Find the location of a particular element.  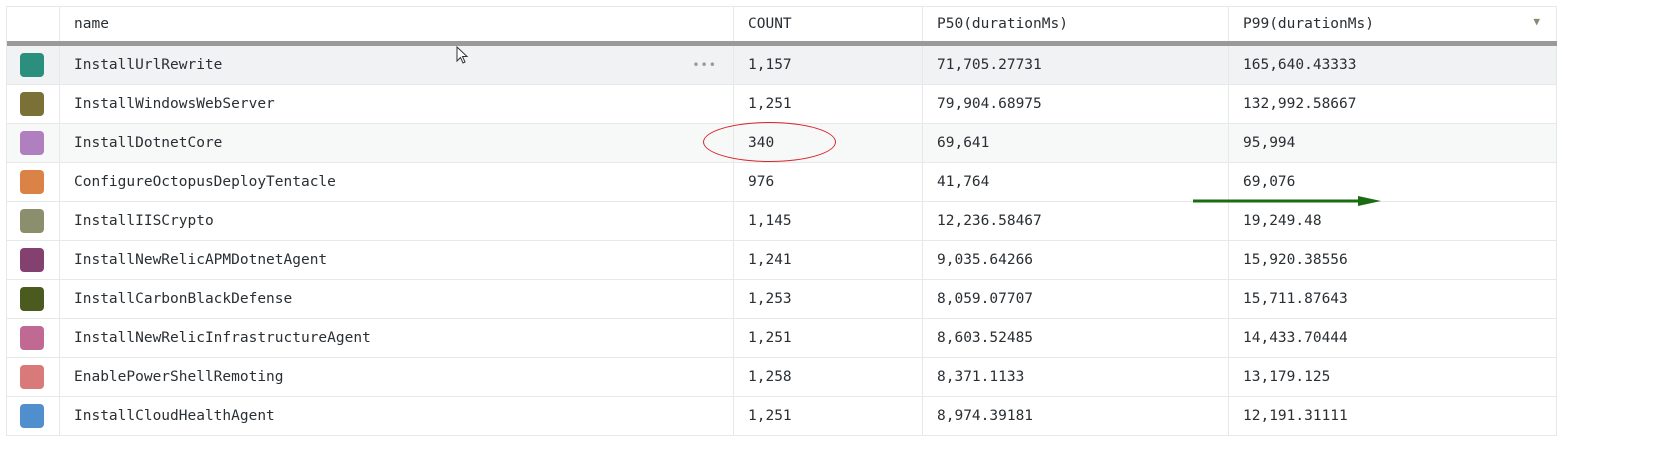

name-cell: InstallIISCrypto is located at coordinates (397, 221).